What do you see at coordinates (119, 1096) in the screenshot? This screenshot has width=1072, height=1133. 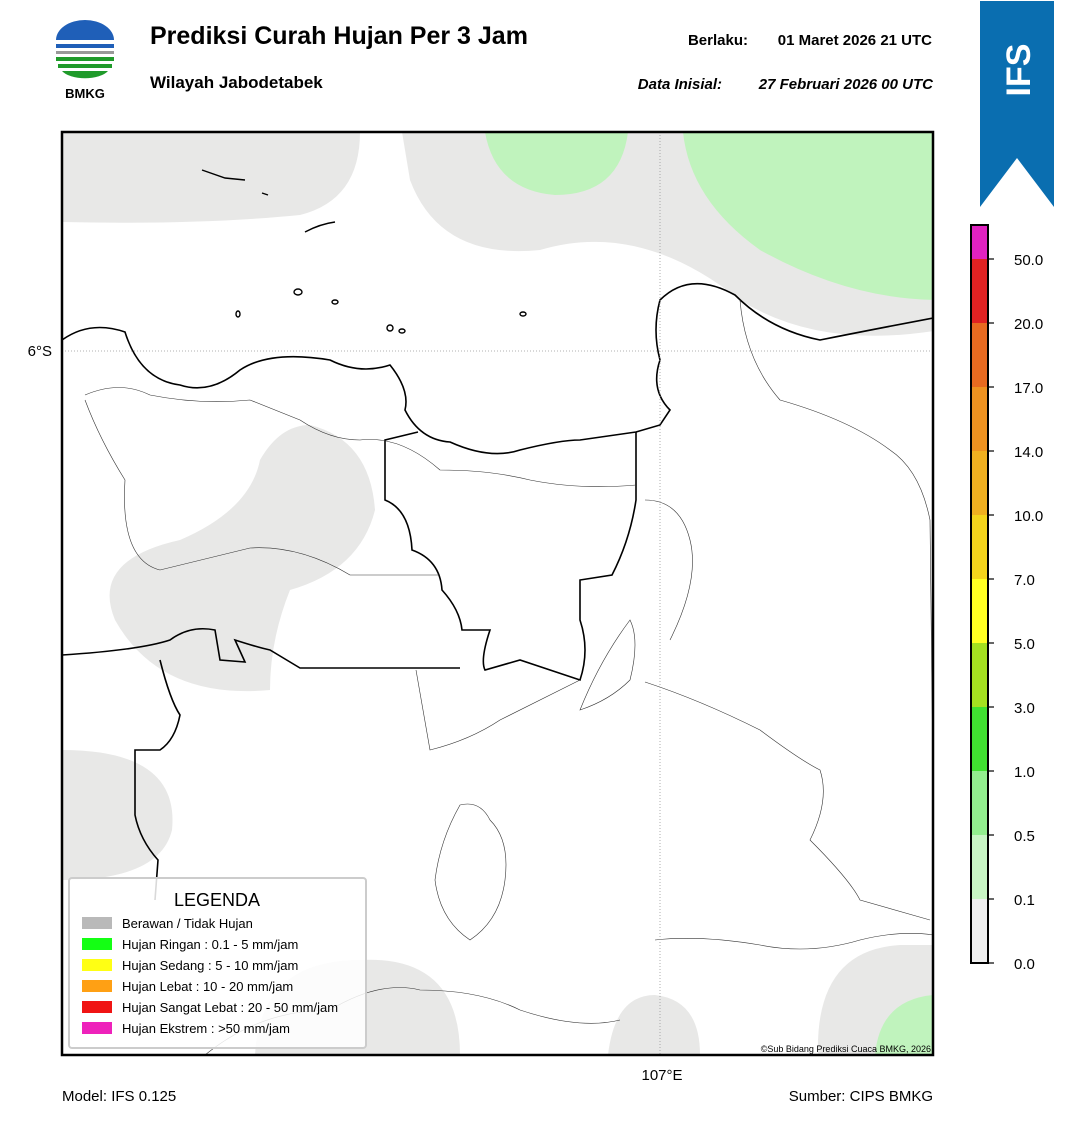 I see `footer-model: Model: IFS 0.125` at bounding box center [119, 1096].